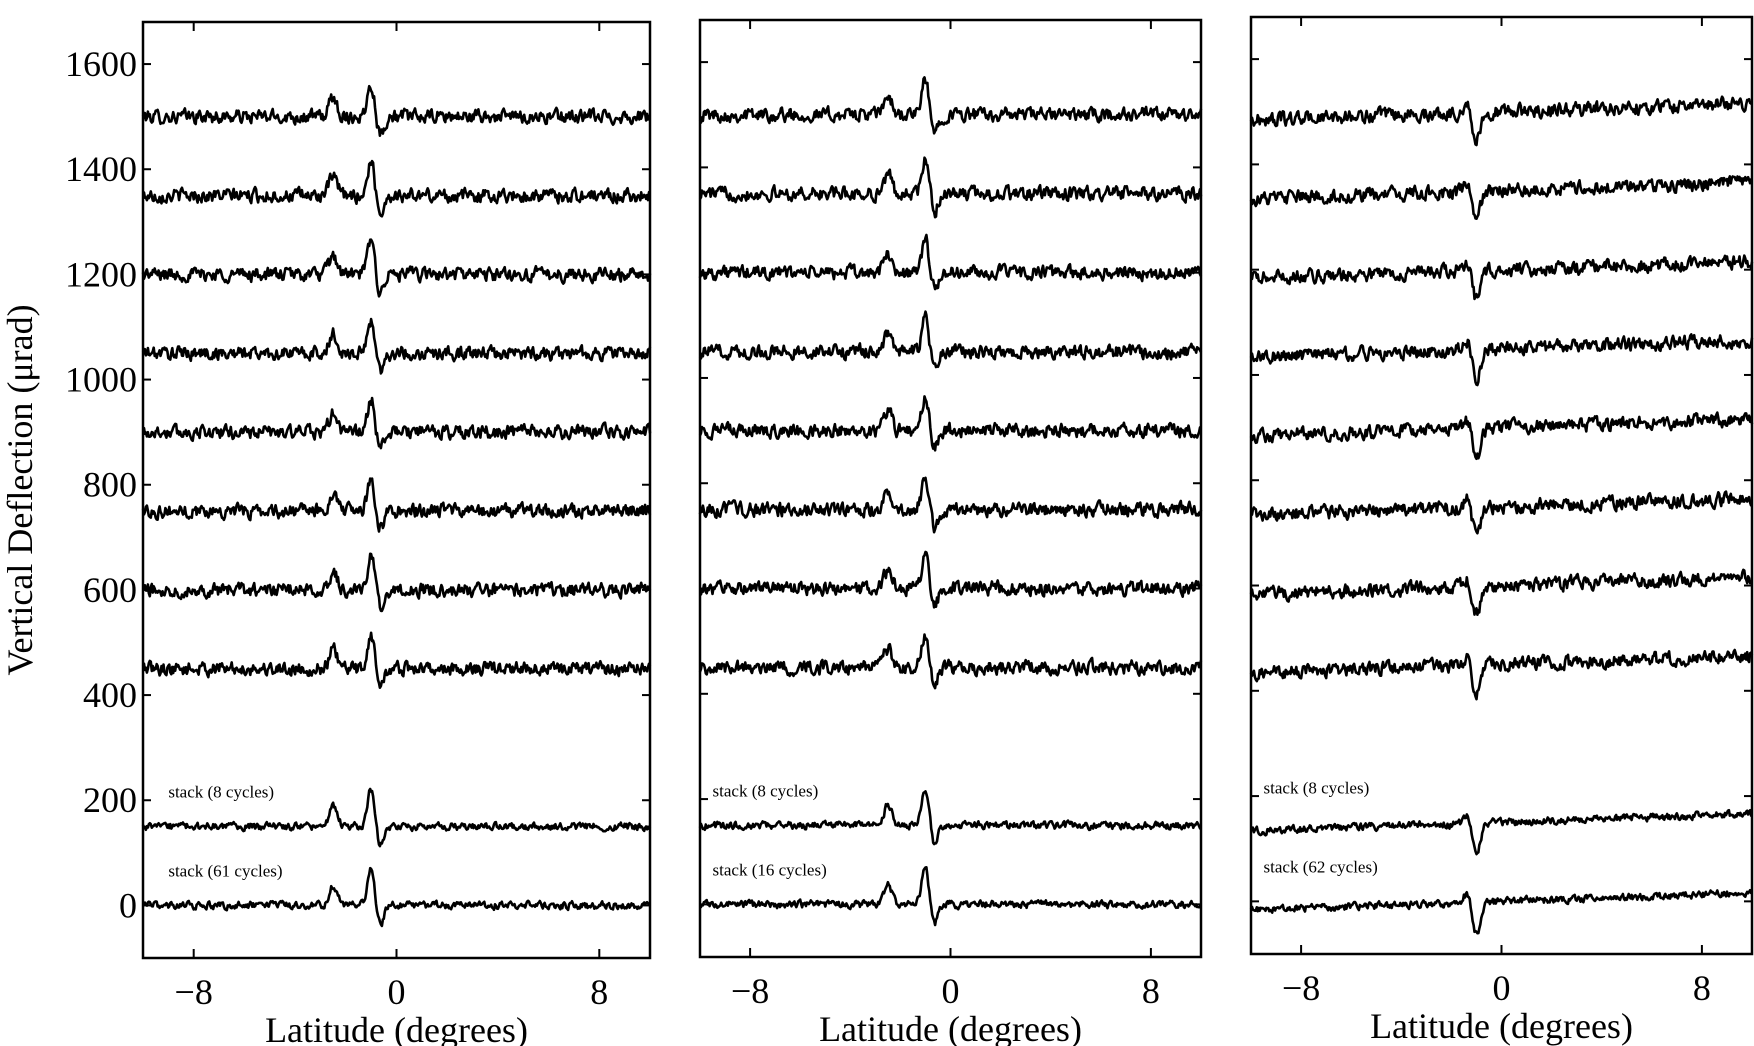 The height and width of the screenshot is (1046, 1754). What do you see at coordinates (101, 380) in the screenshot?
I see `y-tick-label: 1000` at bounding box center [101, 380].